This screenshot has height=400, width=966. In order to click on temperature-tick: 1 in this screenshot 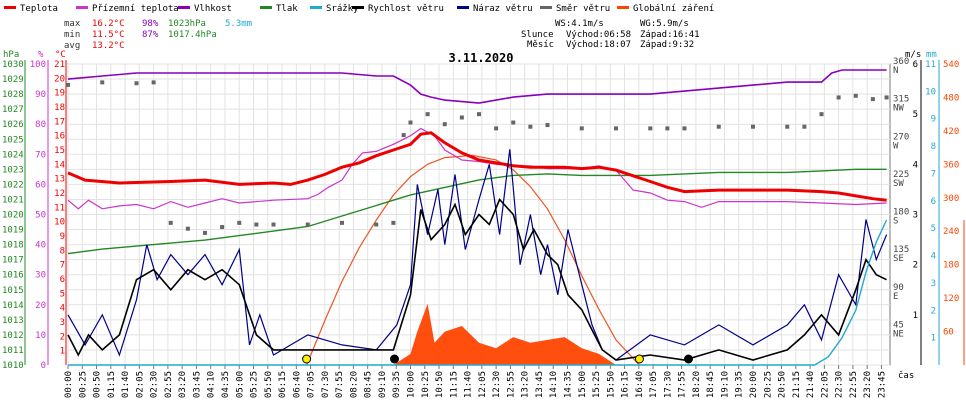, I will do `click(62, 352)`.